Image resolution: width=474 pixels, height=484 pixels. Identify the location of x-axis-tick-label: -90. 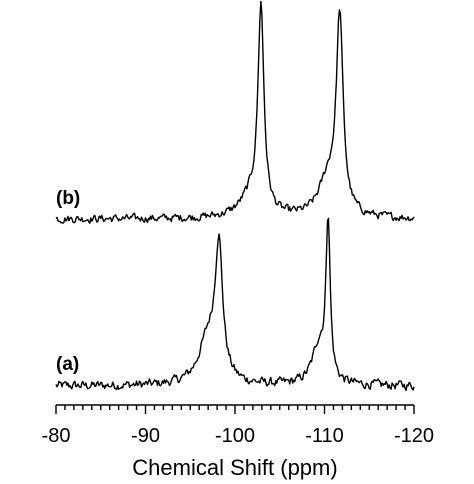
(145, 436).